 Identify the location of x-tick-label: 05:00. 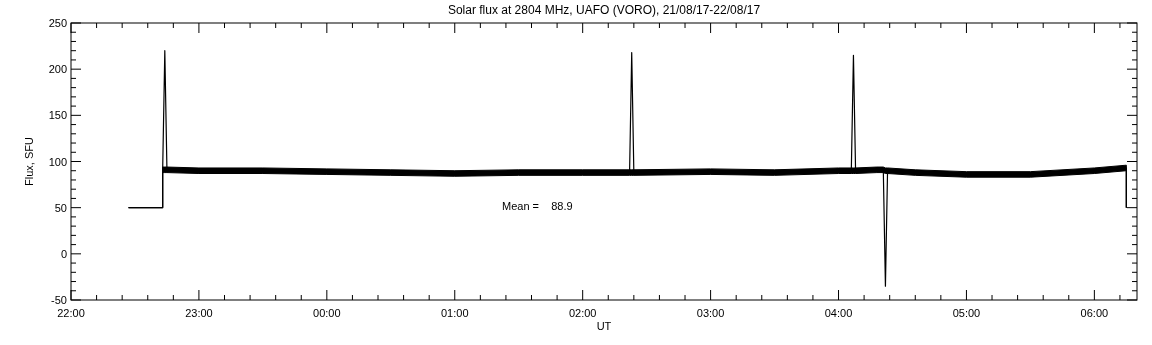
(966, 313).